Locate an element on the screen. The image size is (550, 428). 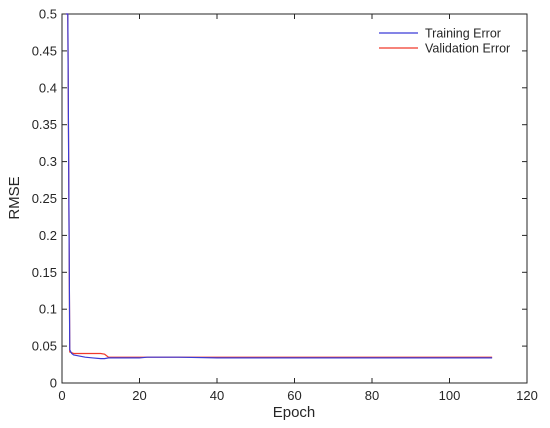
y-tick-label: 0.35 is located at coordinates (44, 124).